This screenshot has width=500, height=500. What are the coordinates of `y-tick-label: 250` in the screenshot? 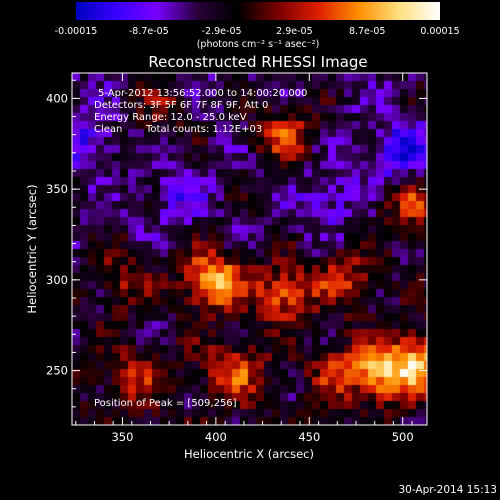 It's located at (57, 371).